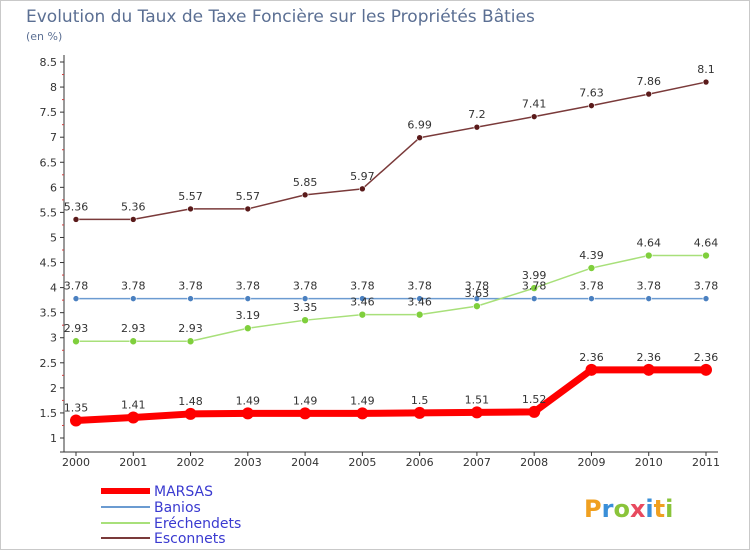 This screenshot has height=550, width=750. What do you see at coordinates (53, 137) in the screenshot?
I see `y-tick-label: 7` at bounding box center [53, 137].